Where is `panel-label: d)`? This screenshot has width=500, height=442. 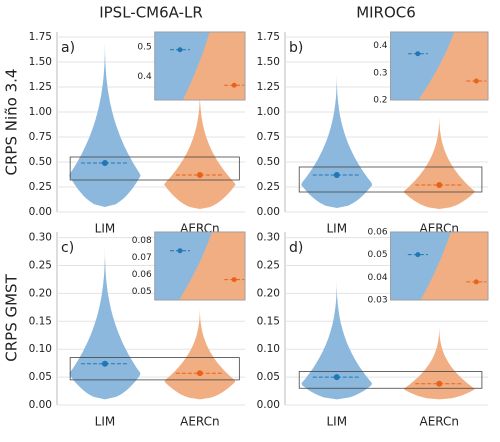
panel-label: d) is located at coordinates (296, 248).